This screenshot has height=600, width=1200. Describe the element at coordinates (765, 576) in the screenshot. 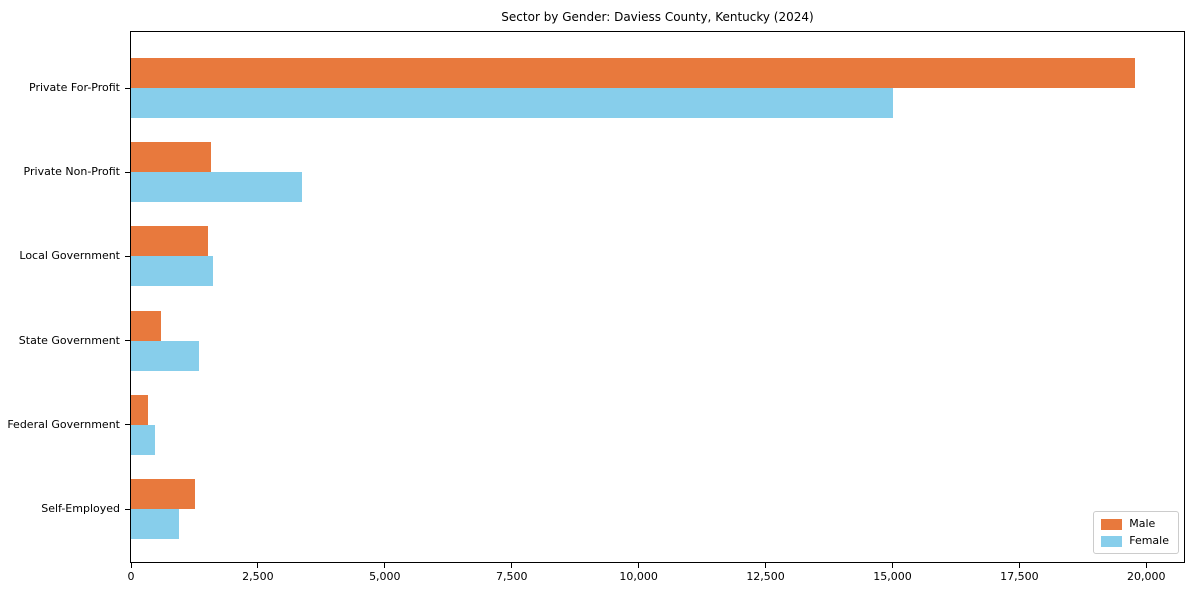

I see `x-axis-tick-label: 12,500` at that location.